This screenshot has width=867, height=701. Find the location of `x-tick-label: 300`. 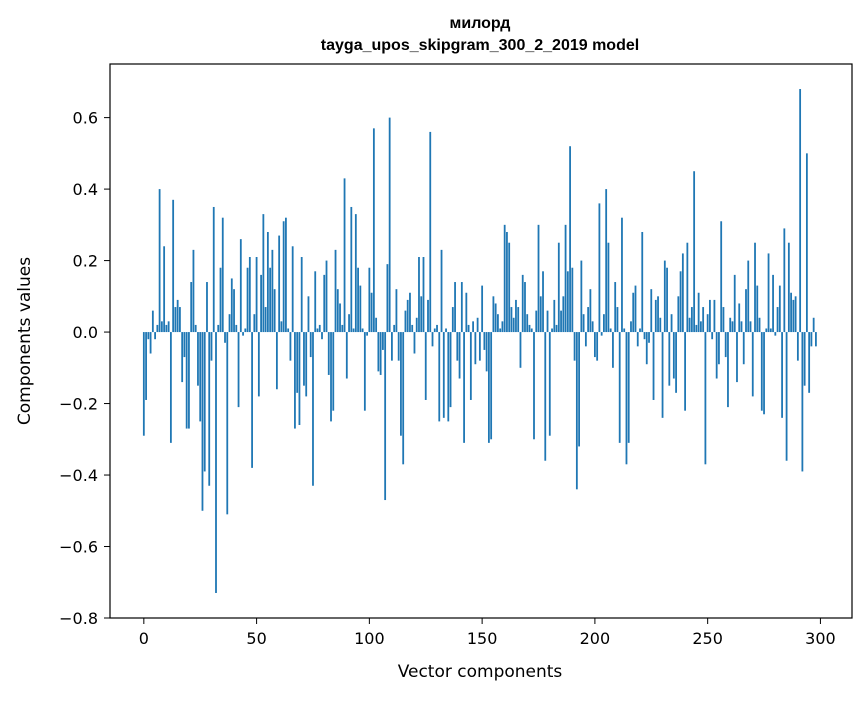

x-tick-label: 300 is located at coordinates (820, 638).